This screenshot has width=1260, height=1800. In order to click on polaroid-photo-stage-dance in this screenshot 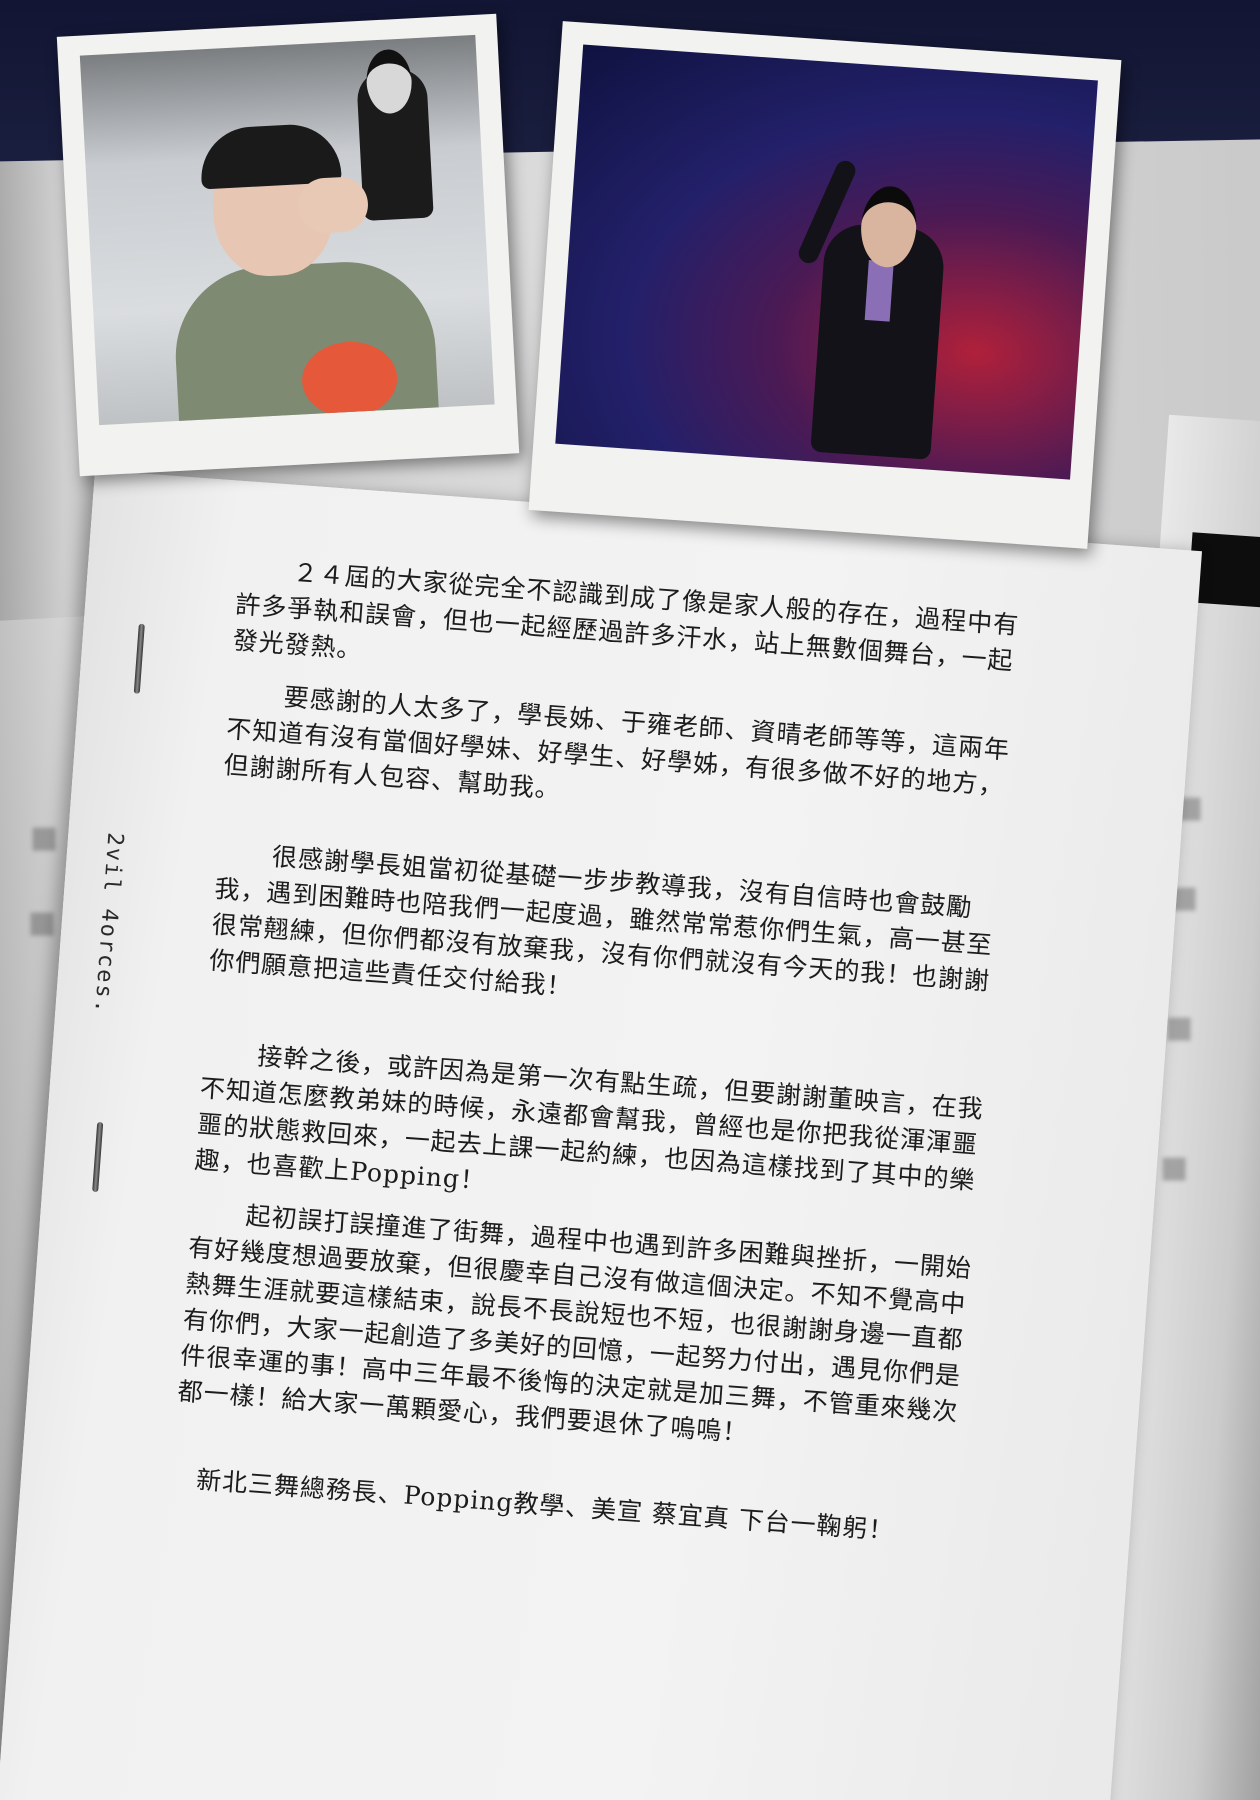, I will do `click(825, 285)`.